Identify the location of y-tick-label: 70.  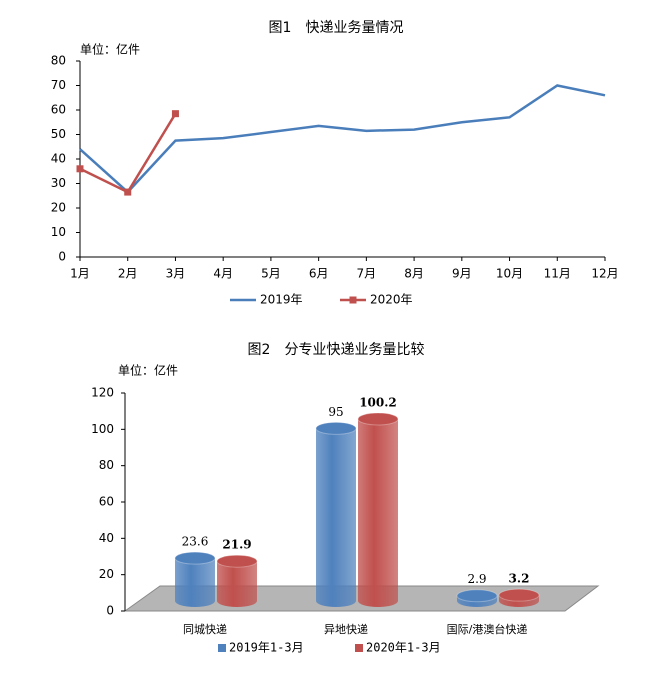
(58, 85).